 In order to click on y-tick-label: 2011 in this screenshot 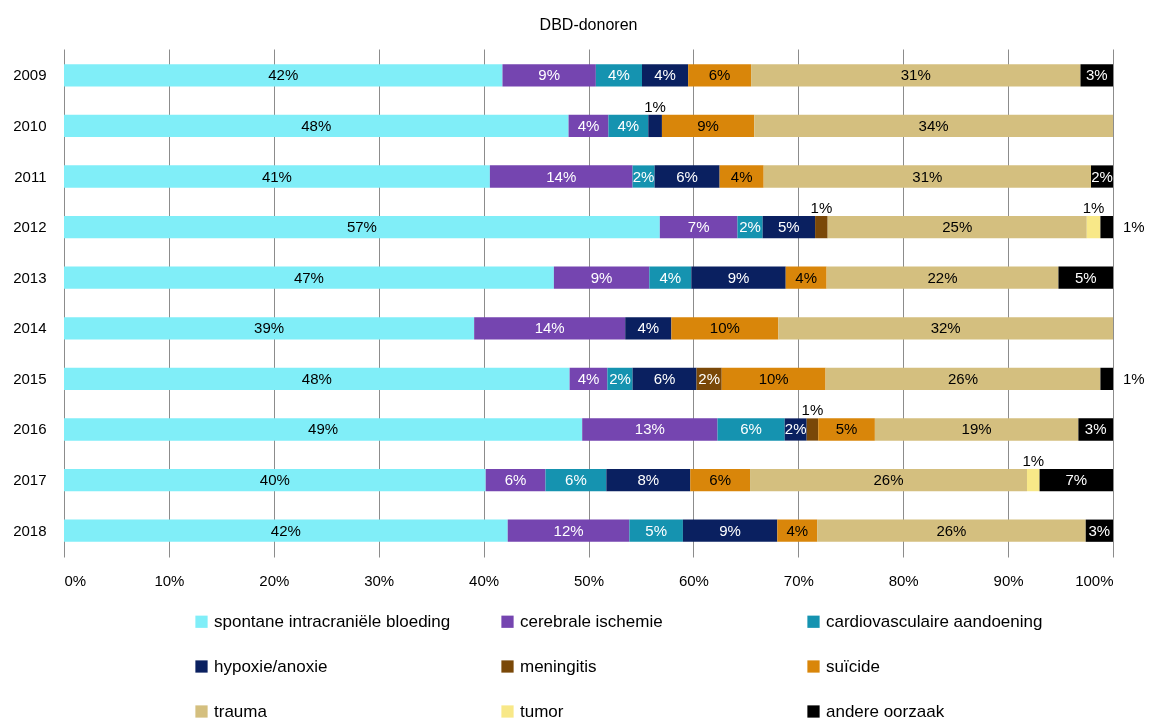, I will do `click(30, 176)`.